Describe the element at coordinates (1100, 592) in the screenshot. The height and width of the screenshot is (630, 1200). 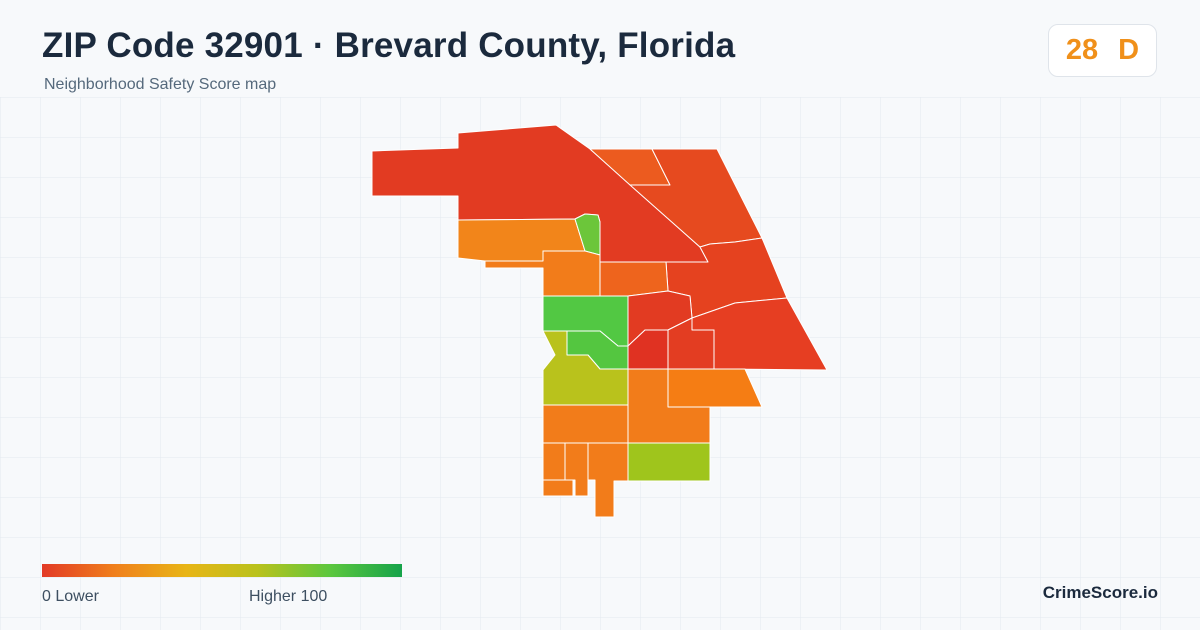
I see `brand-logo-text: CrimeScore.io` at that location.